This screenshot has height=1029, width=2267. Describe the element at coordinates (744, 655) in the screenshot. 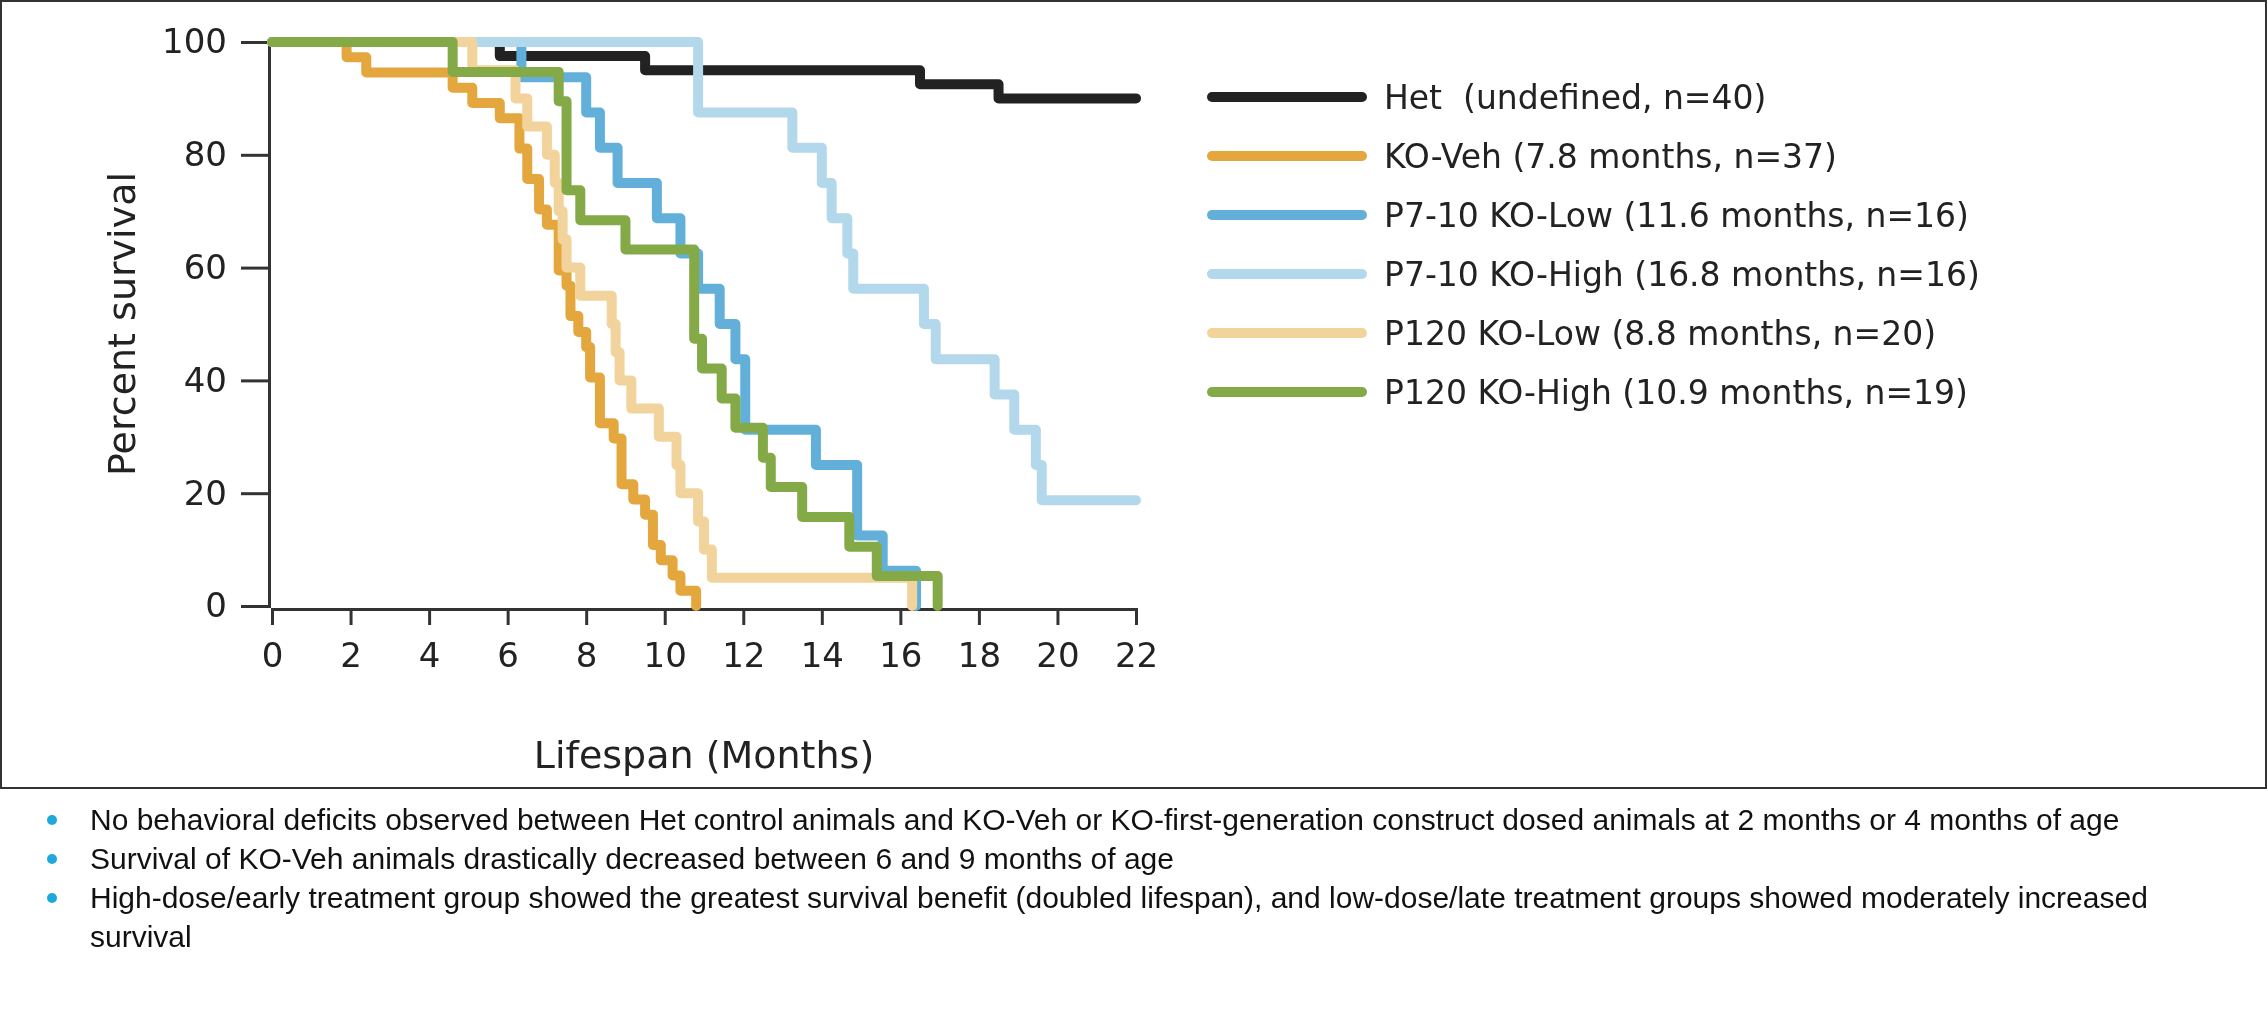

I see `x-tick-label: 12` at that location.